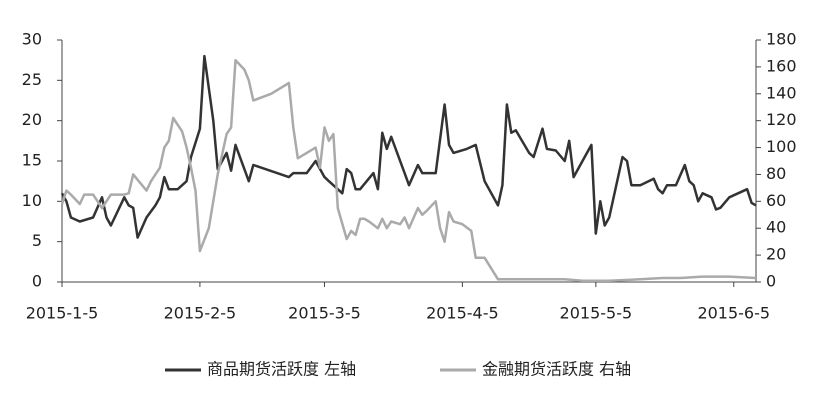 The width and height of the screenshot is (823, 400). What do you see at coordinates (200, 313) in the screenshot?
I see `x-tick-label: 2015-2-5` at bounding box center [200, 313].